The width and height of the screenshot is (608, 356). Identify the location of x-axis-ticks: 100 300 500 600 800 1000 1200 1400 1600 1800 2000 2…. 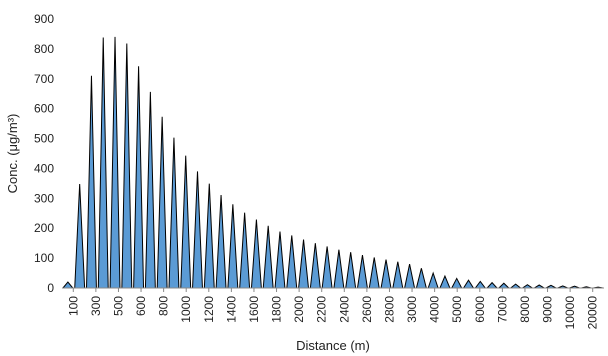
(333, 309).